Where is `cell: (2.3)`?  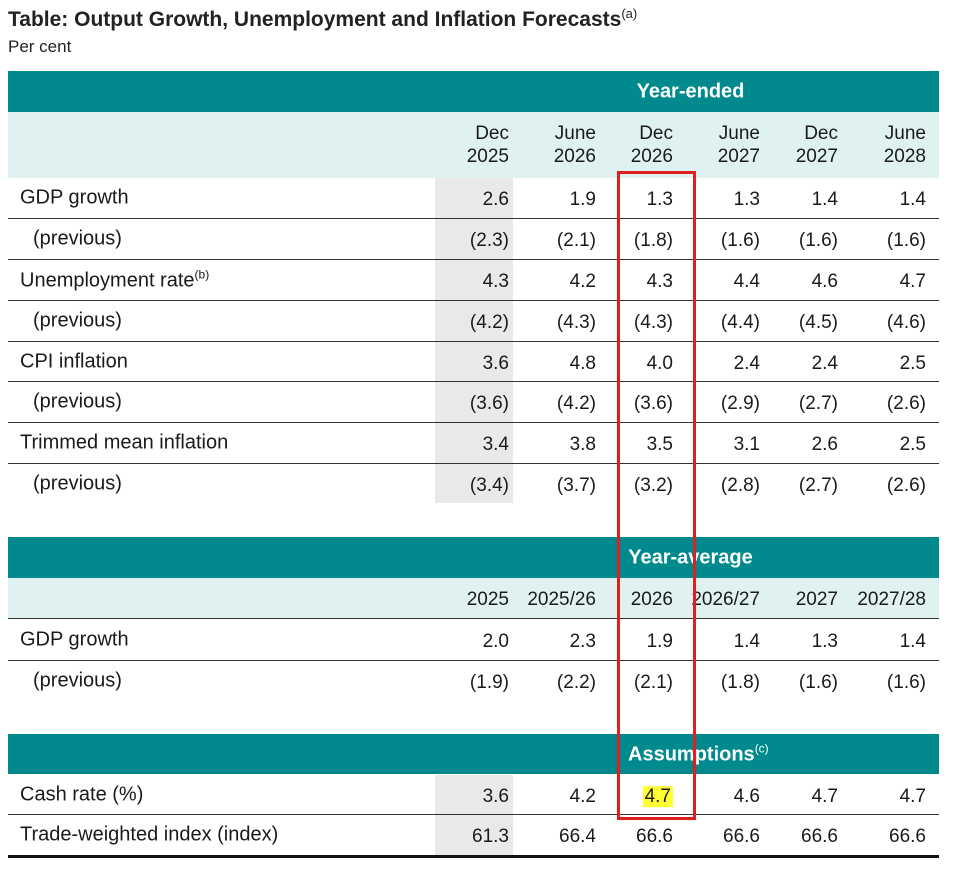
cell: (2.3) is located at coordinates (489, 241).